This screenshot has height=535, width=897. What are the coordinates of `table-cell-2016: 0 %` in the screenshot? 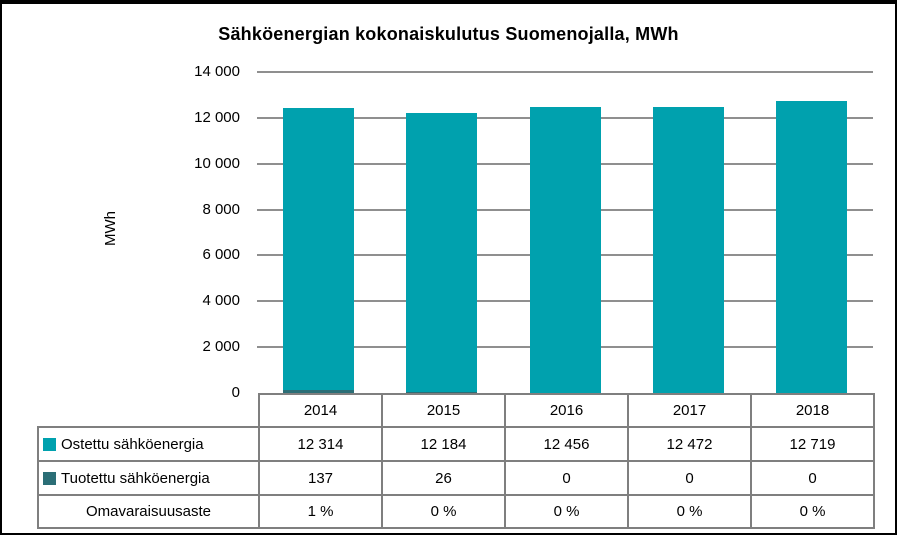 It's located at (566, 511).